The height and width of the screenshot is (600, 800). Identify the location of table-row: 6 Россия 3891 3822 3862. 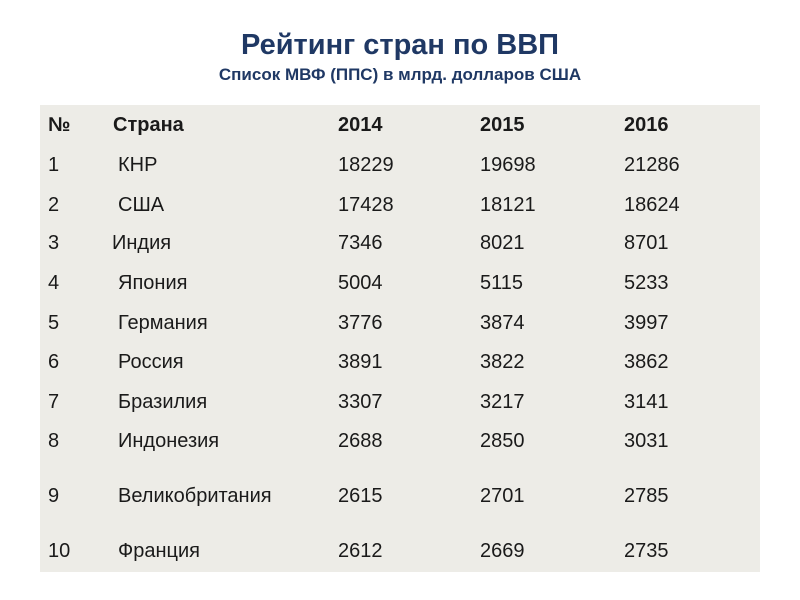
(400, 362).